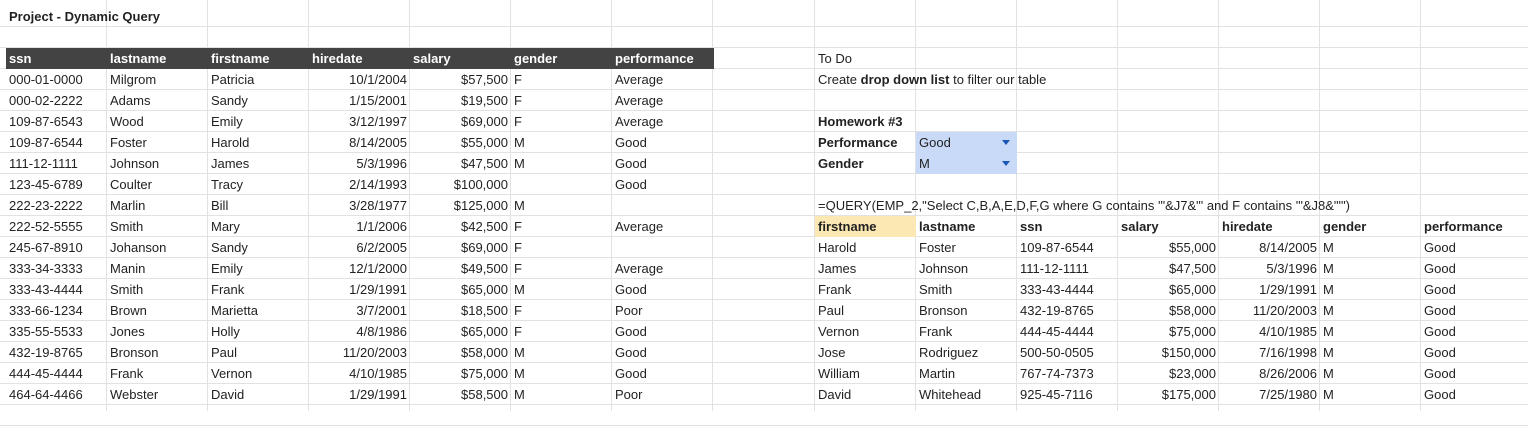 This screenshot has height=426, width=1528. Describe the element at coordinates (232, 373) in the screenshot. I see `left-table-cell: Vernon` at that location.